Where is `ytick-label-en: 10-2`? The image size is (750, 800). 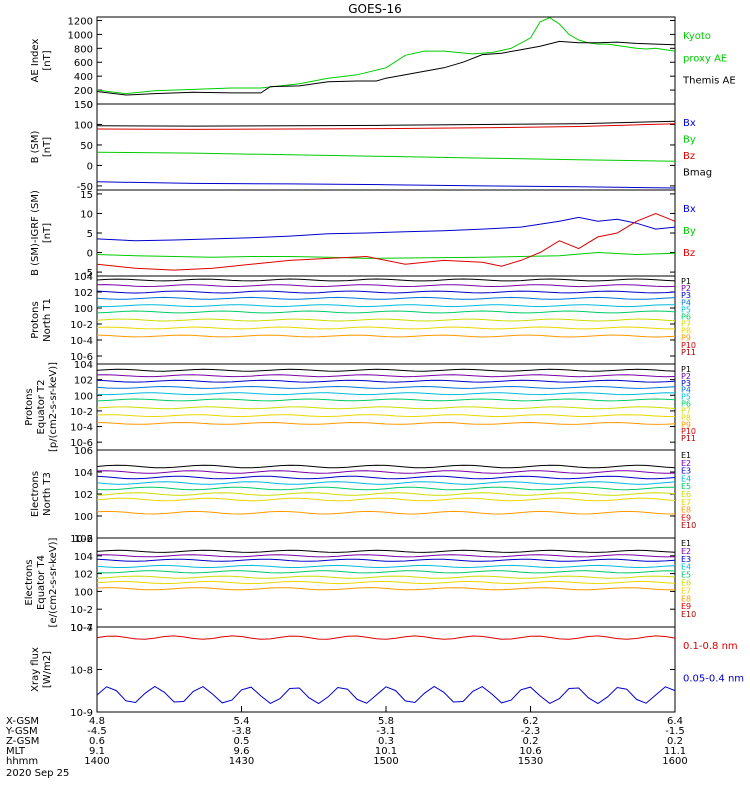
ytick-label-en: 10-2 is located at coordinates (81, 539).